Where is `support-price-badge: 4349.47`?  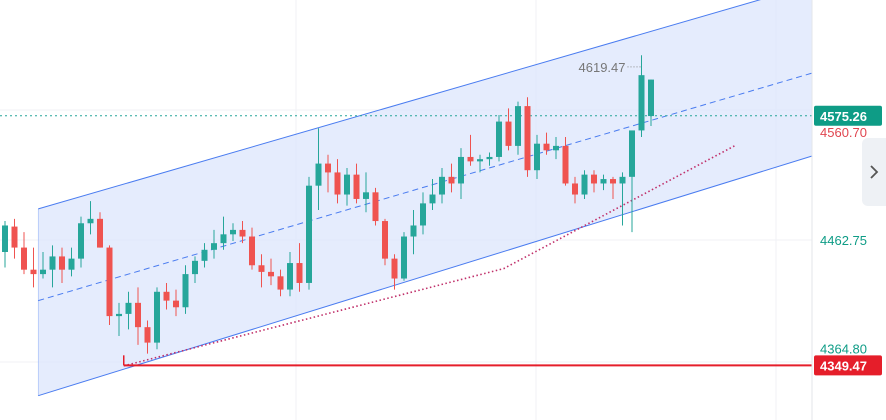
support-price-badge: 4349.47 is located at coordinates (848, 365).